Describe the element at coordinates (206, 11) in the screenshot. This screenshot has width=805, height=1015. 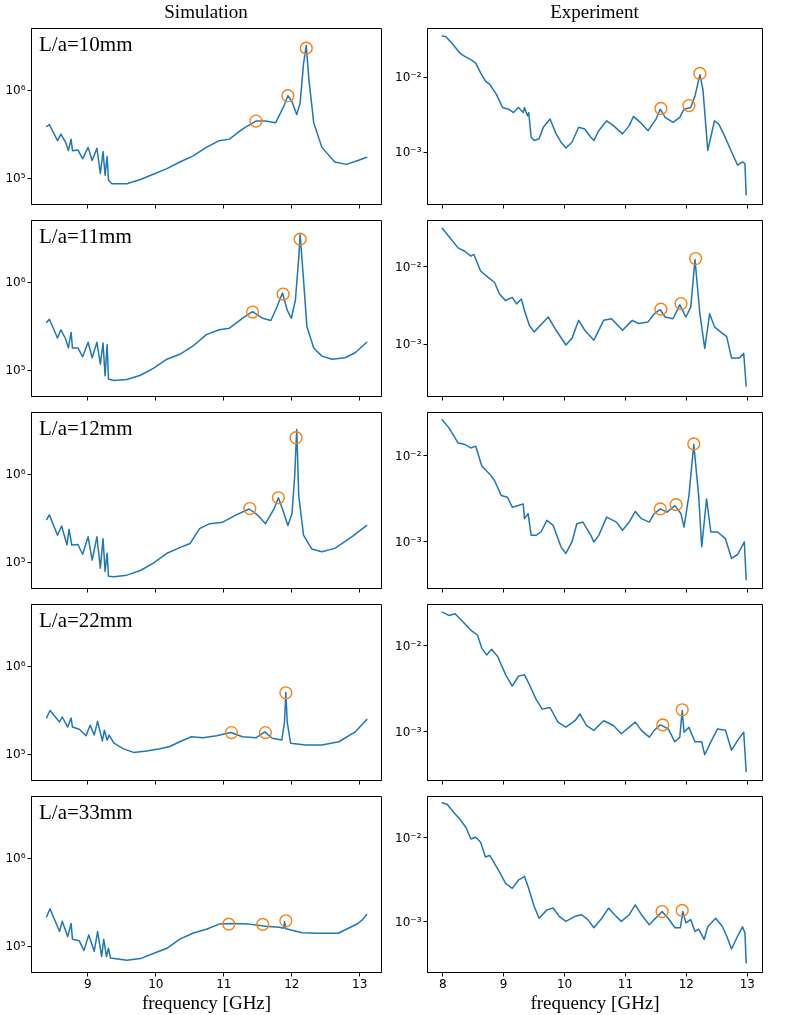
I see `chart-title: Simulation` at that location.